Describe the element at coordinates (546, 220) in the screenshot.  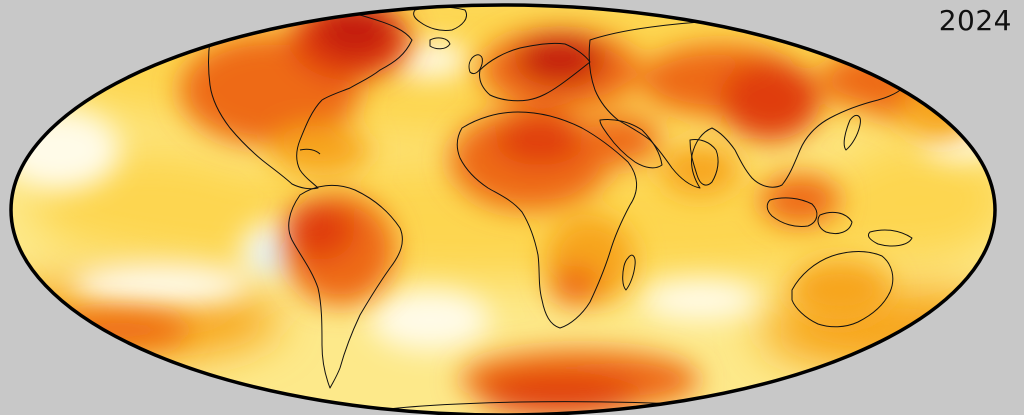
I see `coast-africa` at that location.